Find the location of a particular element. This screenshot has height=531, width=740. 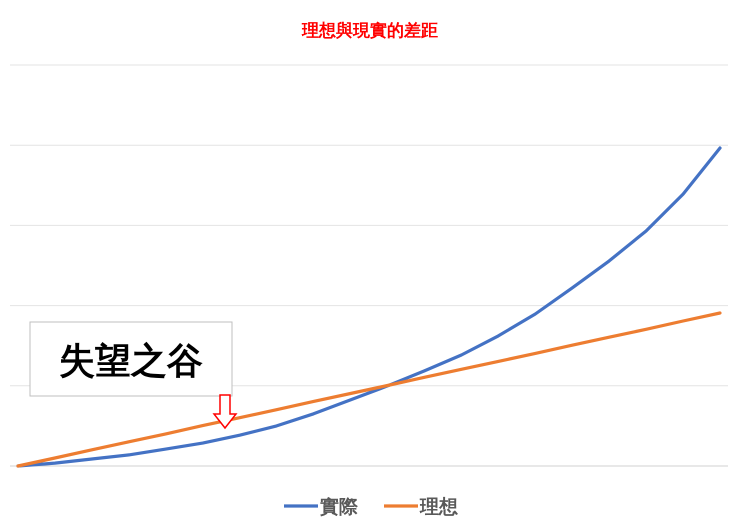

chart-title: 理想與現實的差距 is located at coordinates (369, 30).